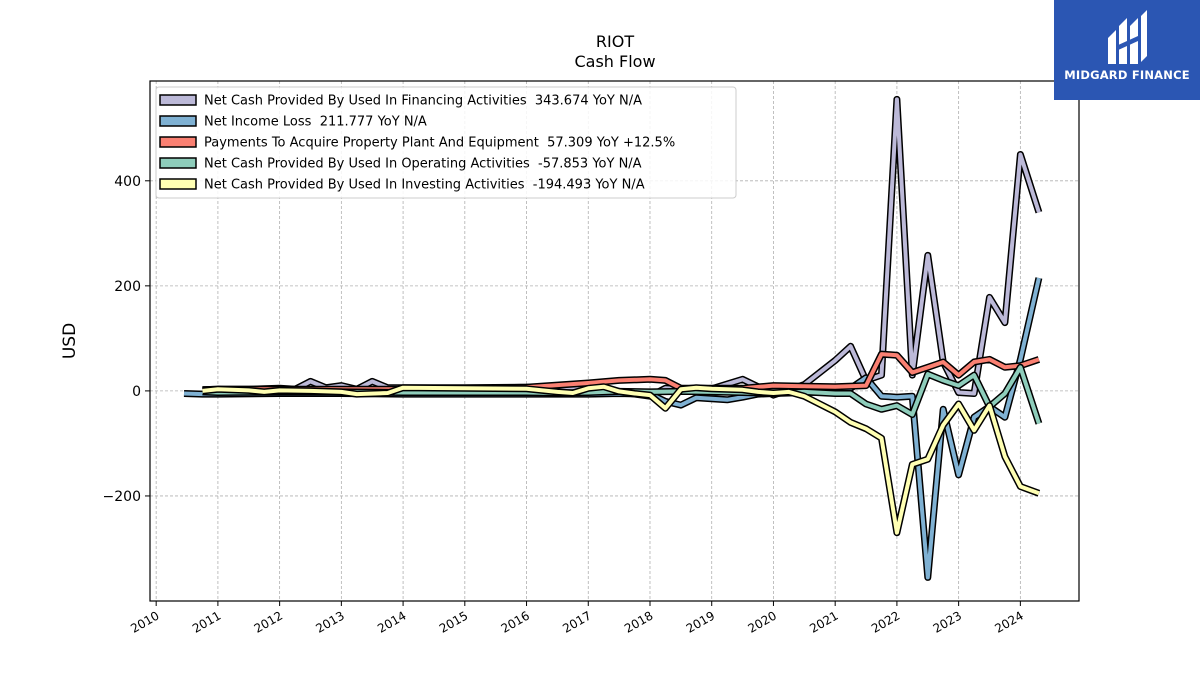 The image size is (1200, 675). I want to click on x-tick-label: 2017, so click(576, 621).